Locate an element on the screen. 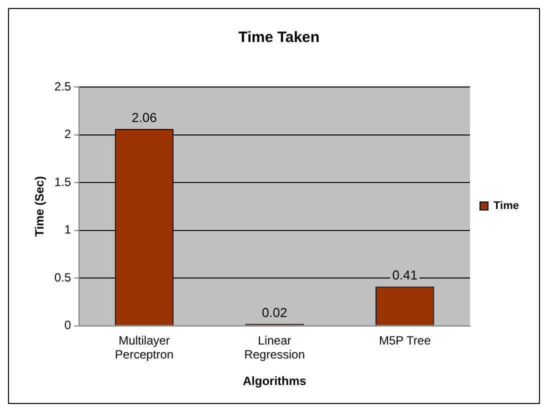 The width and height of the screenshot is (549, 412). y-tick-label: 1.5 is located at coordinates (63, 181).